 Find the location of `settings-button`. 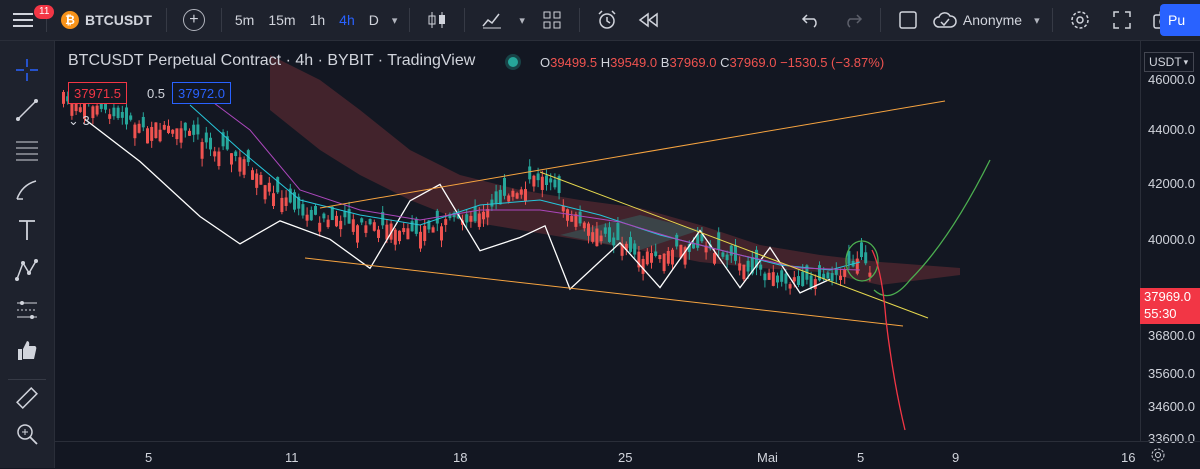

settings-button is located at coordinates (1080, 20).